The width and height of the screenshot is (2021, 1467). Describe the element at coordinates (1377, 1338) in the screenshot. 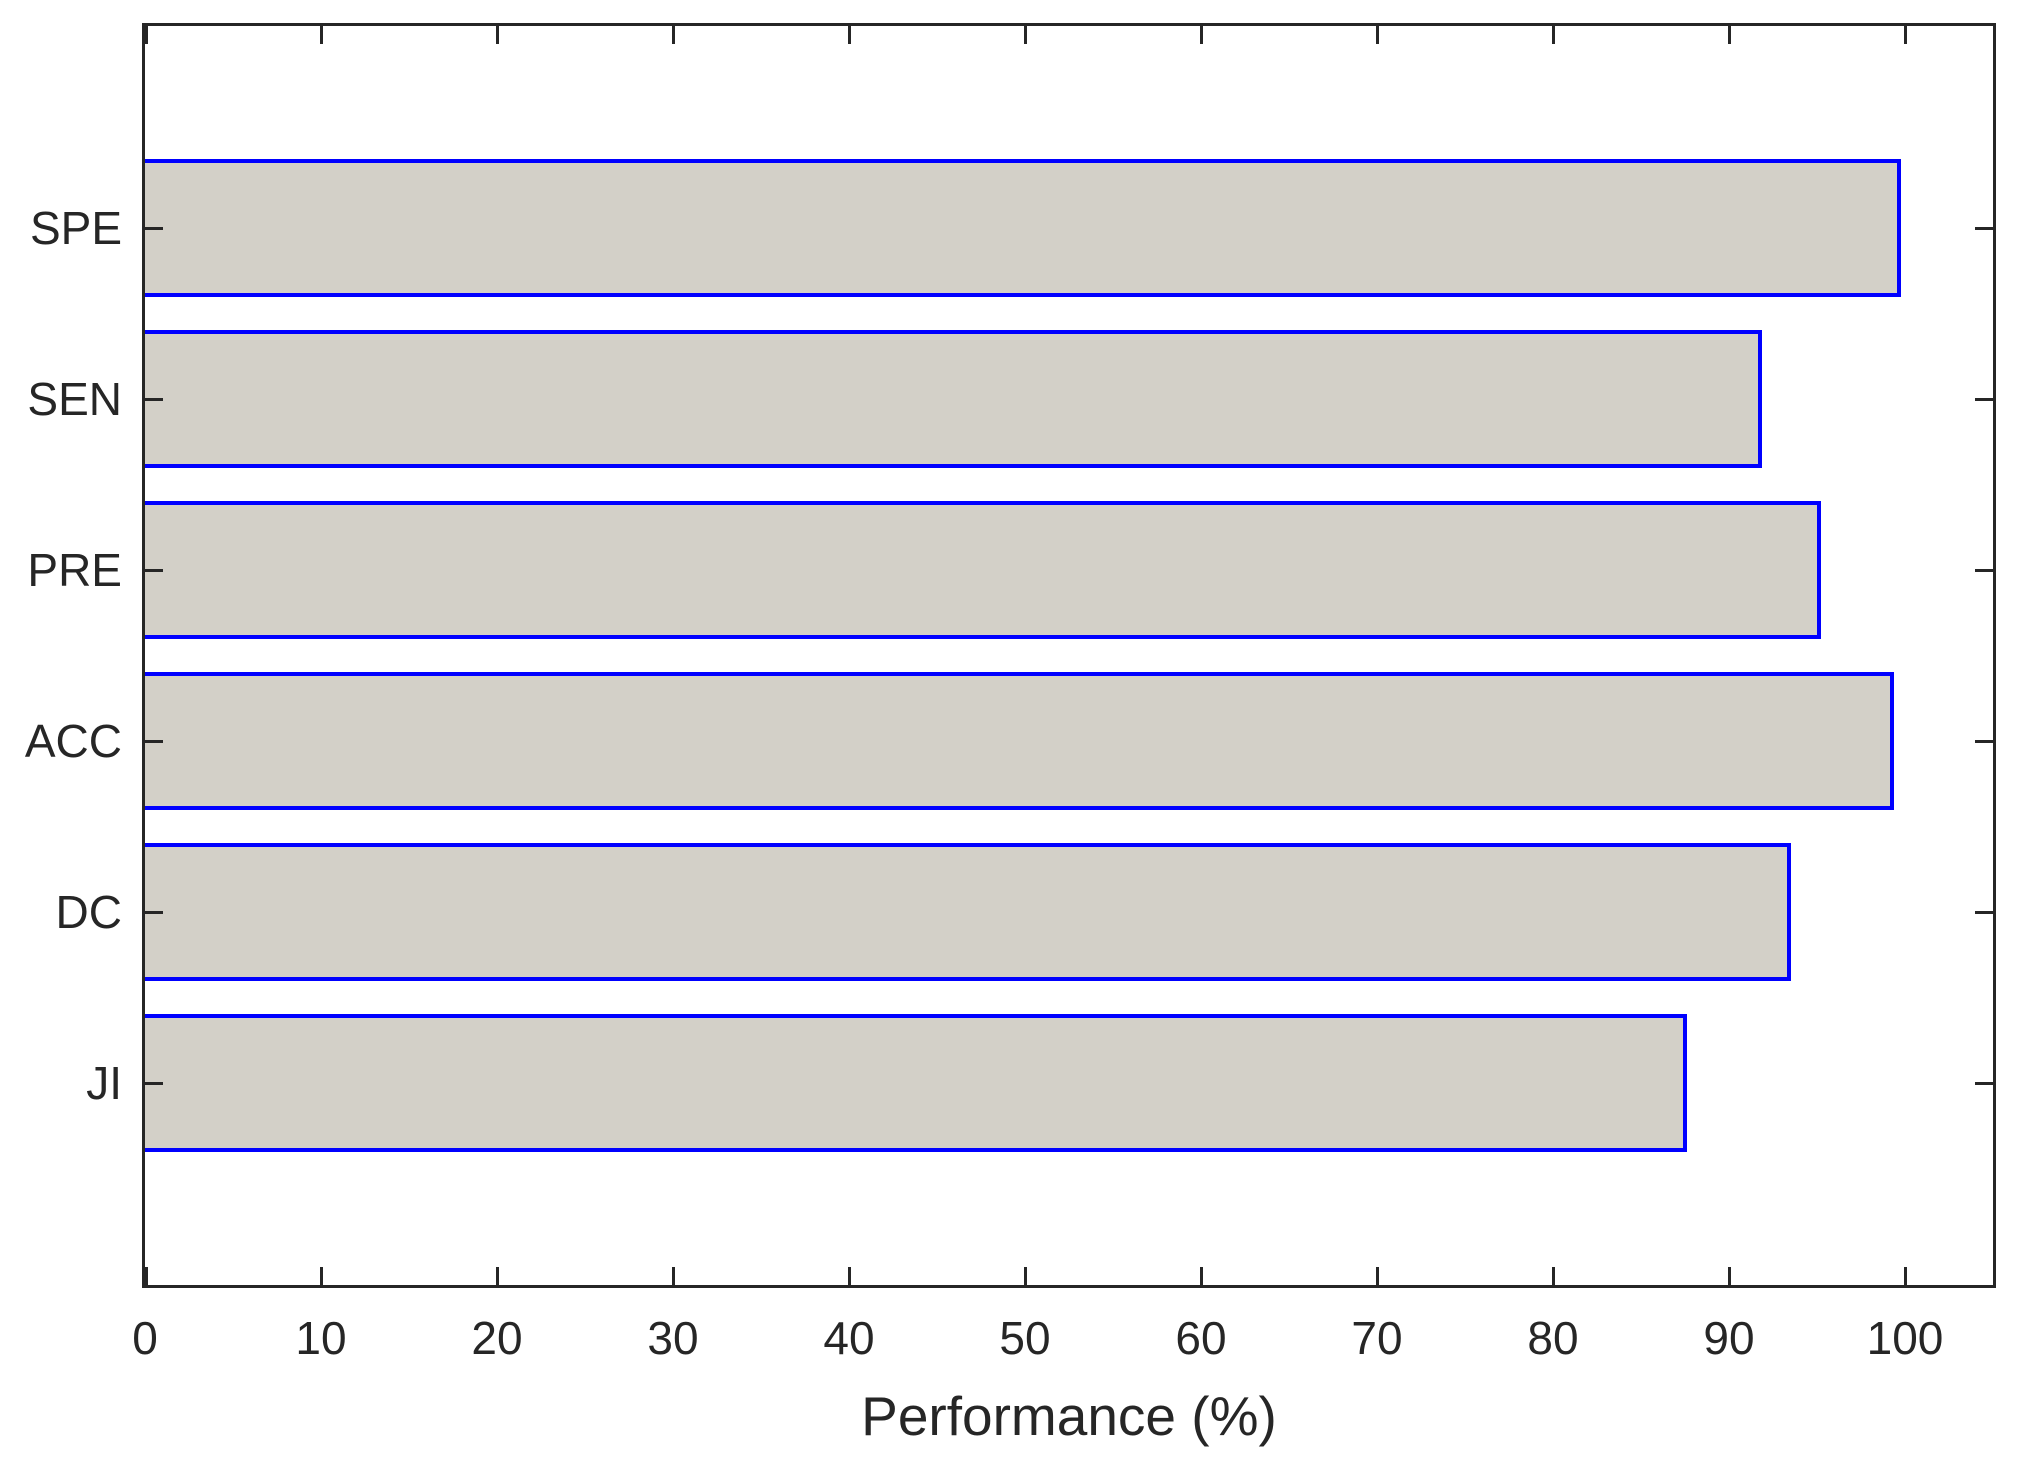

I see `x-tick-label-70: 70` at that location.